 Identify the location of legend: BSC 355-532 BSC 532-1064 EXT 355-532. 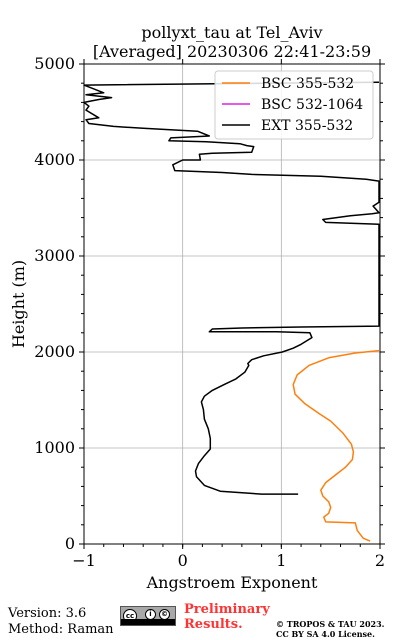
(294, 105).